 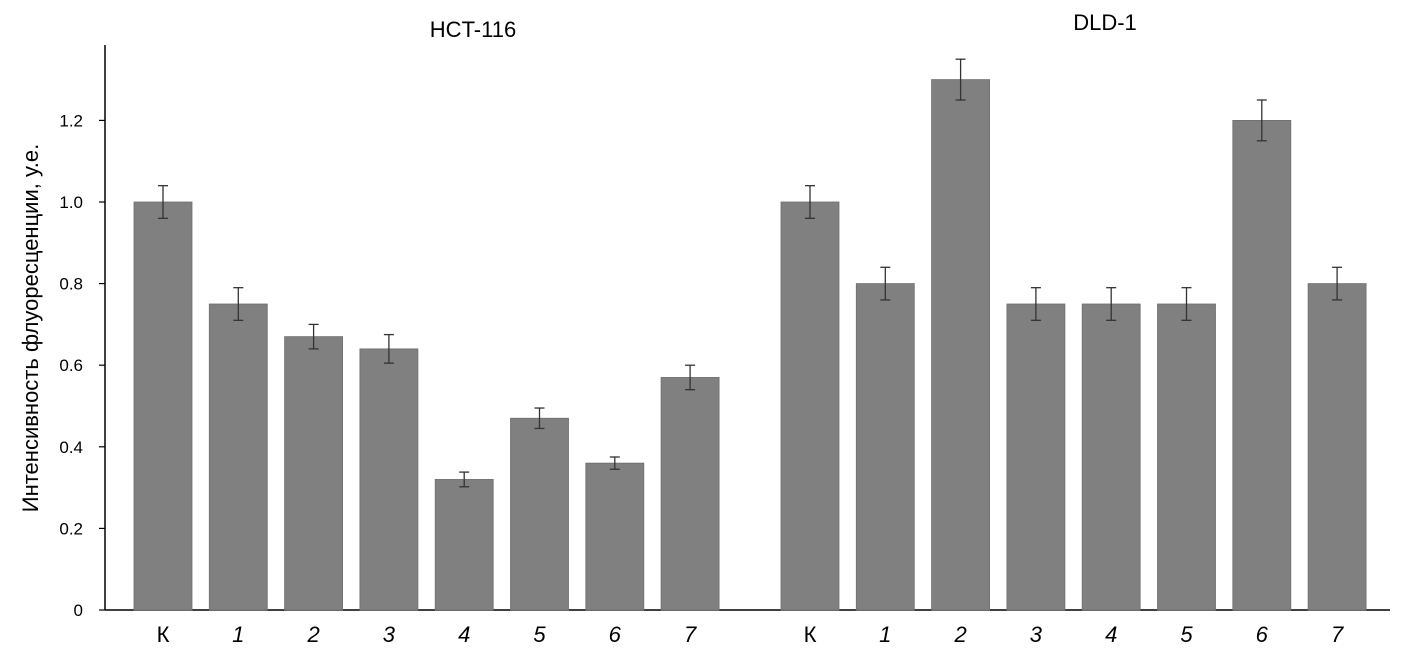 I want to click on y-tick-label: 1.0, so click(x=71, y=202).